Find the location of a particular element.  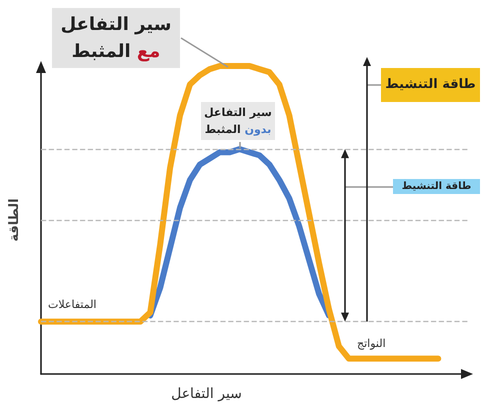

text: سير التفاعل بدون المثبط is located at coordinates (238, 121).